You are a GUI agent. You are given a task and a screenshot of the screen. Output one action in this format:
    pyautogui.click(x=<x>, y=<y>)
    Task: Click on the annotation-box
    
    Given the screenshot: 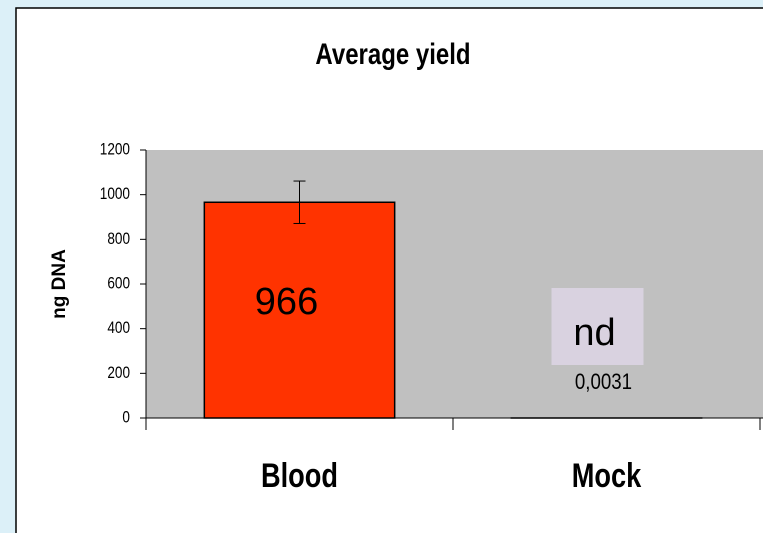 What is the action you would take?
    pyautogui.click(x=597, y=326)
    